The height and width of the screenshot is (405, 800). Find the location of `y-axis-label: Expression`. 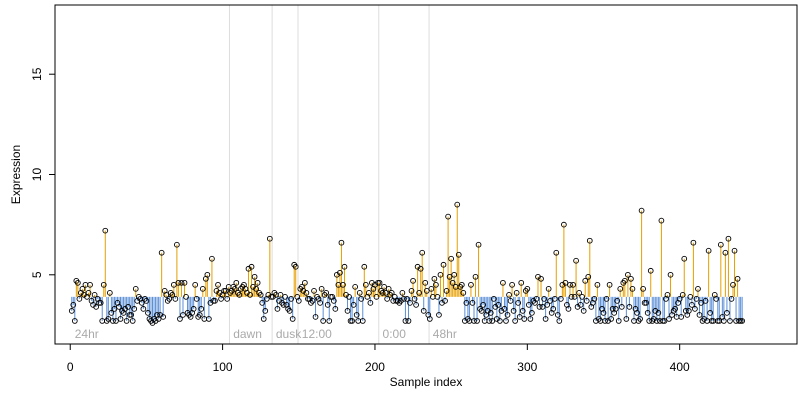

y-axis-label: Expression is located at coordinates (16, 174).